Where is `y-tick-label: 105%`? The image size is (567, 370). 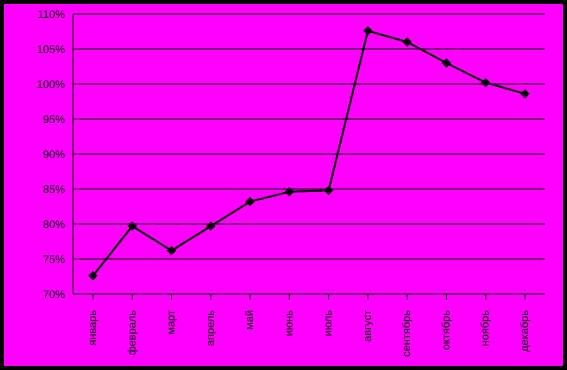 y-tick-label: 105% is located at coordinates (51, 50).